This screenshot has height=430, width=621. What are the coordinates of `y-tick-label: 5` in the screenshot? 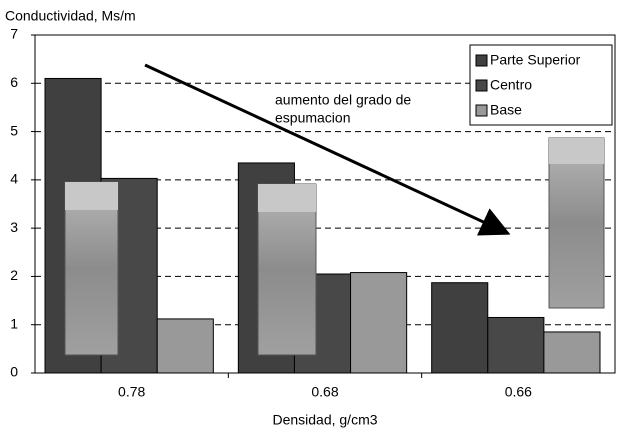 It's located at (14, 130).